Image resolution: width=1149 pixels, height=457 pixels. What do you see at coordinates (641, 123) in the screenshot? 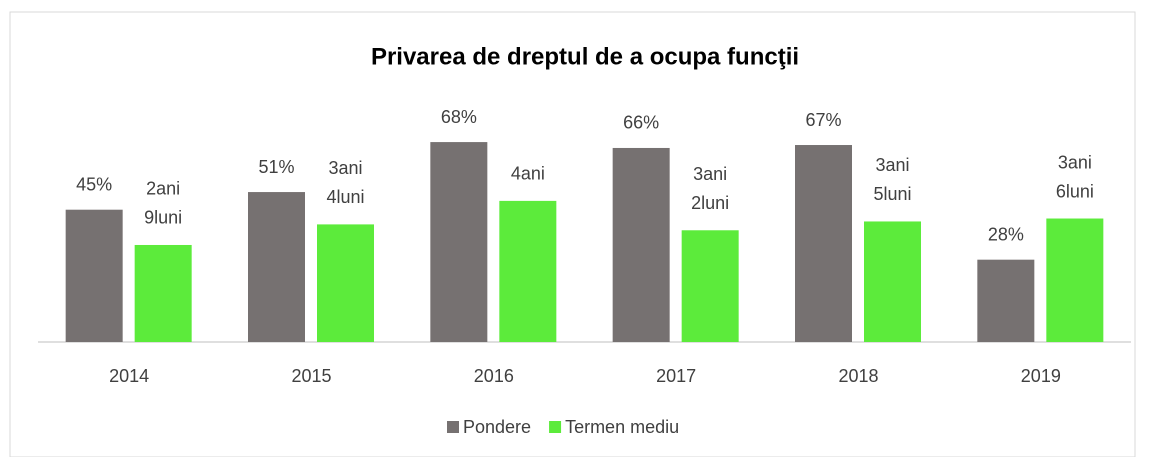
I see `data-label: 66%` at bounding box center [641, 123].